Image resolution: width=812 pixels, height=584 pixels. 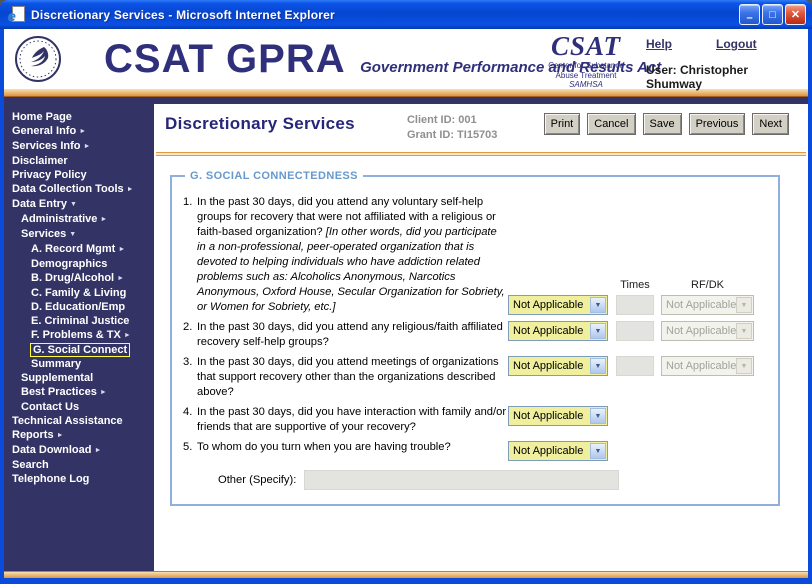 I want to click on sidebar-item-general-info: General Info ►, so click(x=49, y=131).